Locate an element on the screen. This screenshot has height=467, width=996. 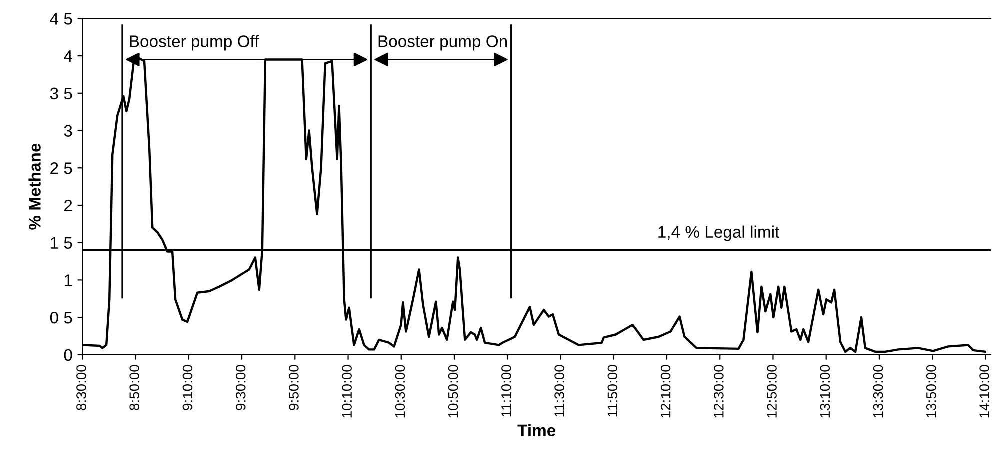
x-tick-label: 10:10:00 is located at coordinates (347, 391).